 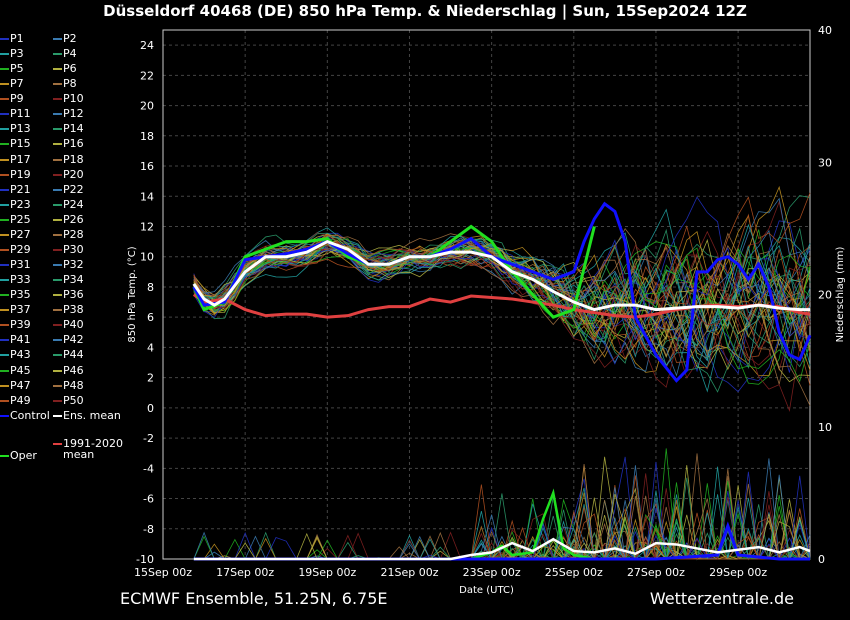 I want to click on legend-label: P36, so click(x=73, y=295).